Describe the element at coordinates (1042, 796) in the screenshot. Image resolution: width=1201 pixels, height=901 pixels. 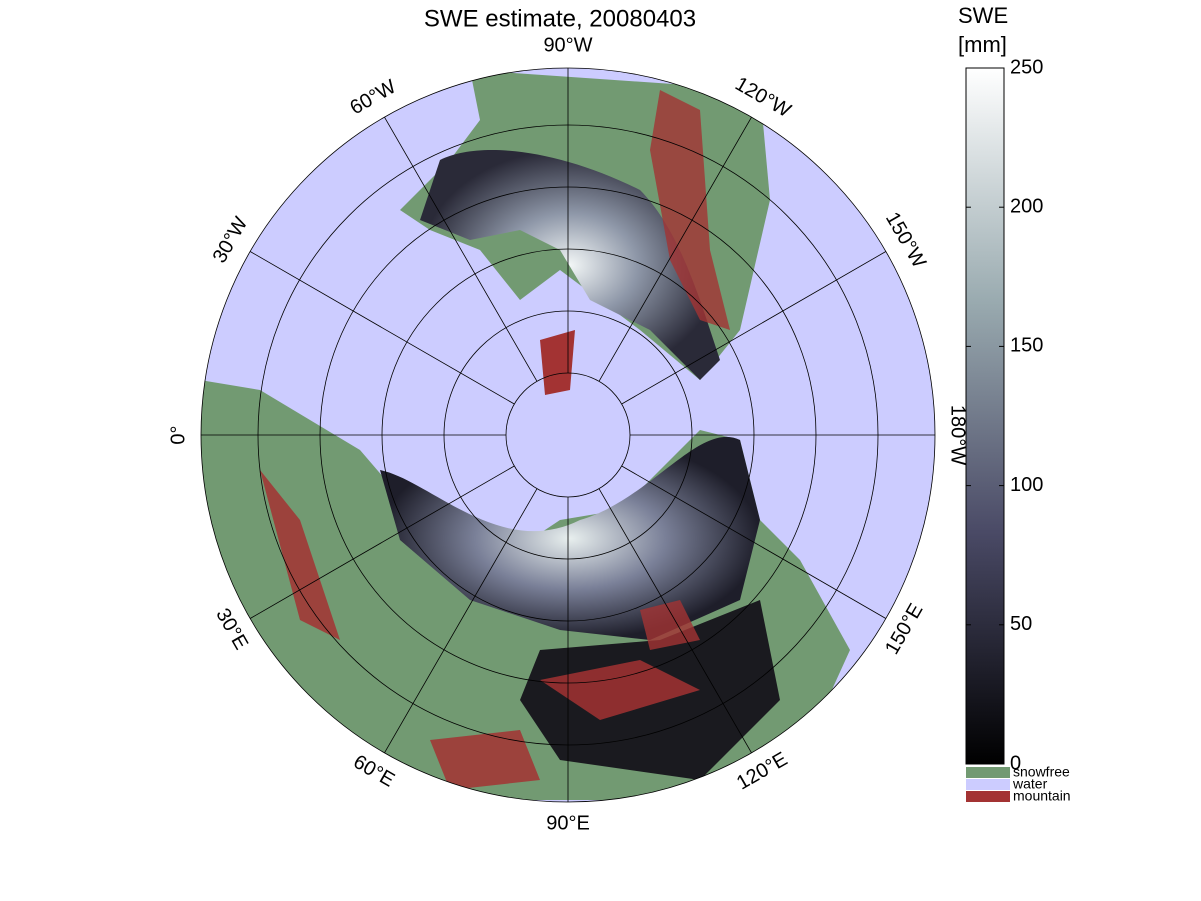
I see `legend-label: mountain` at that location.